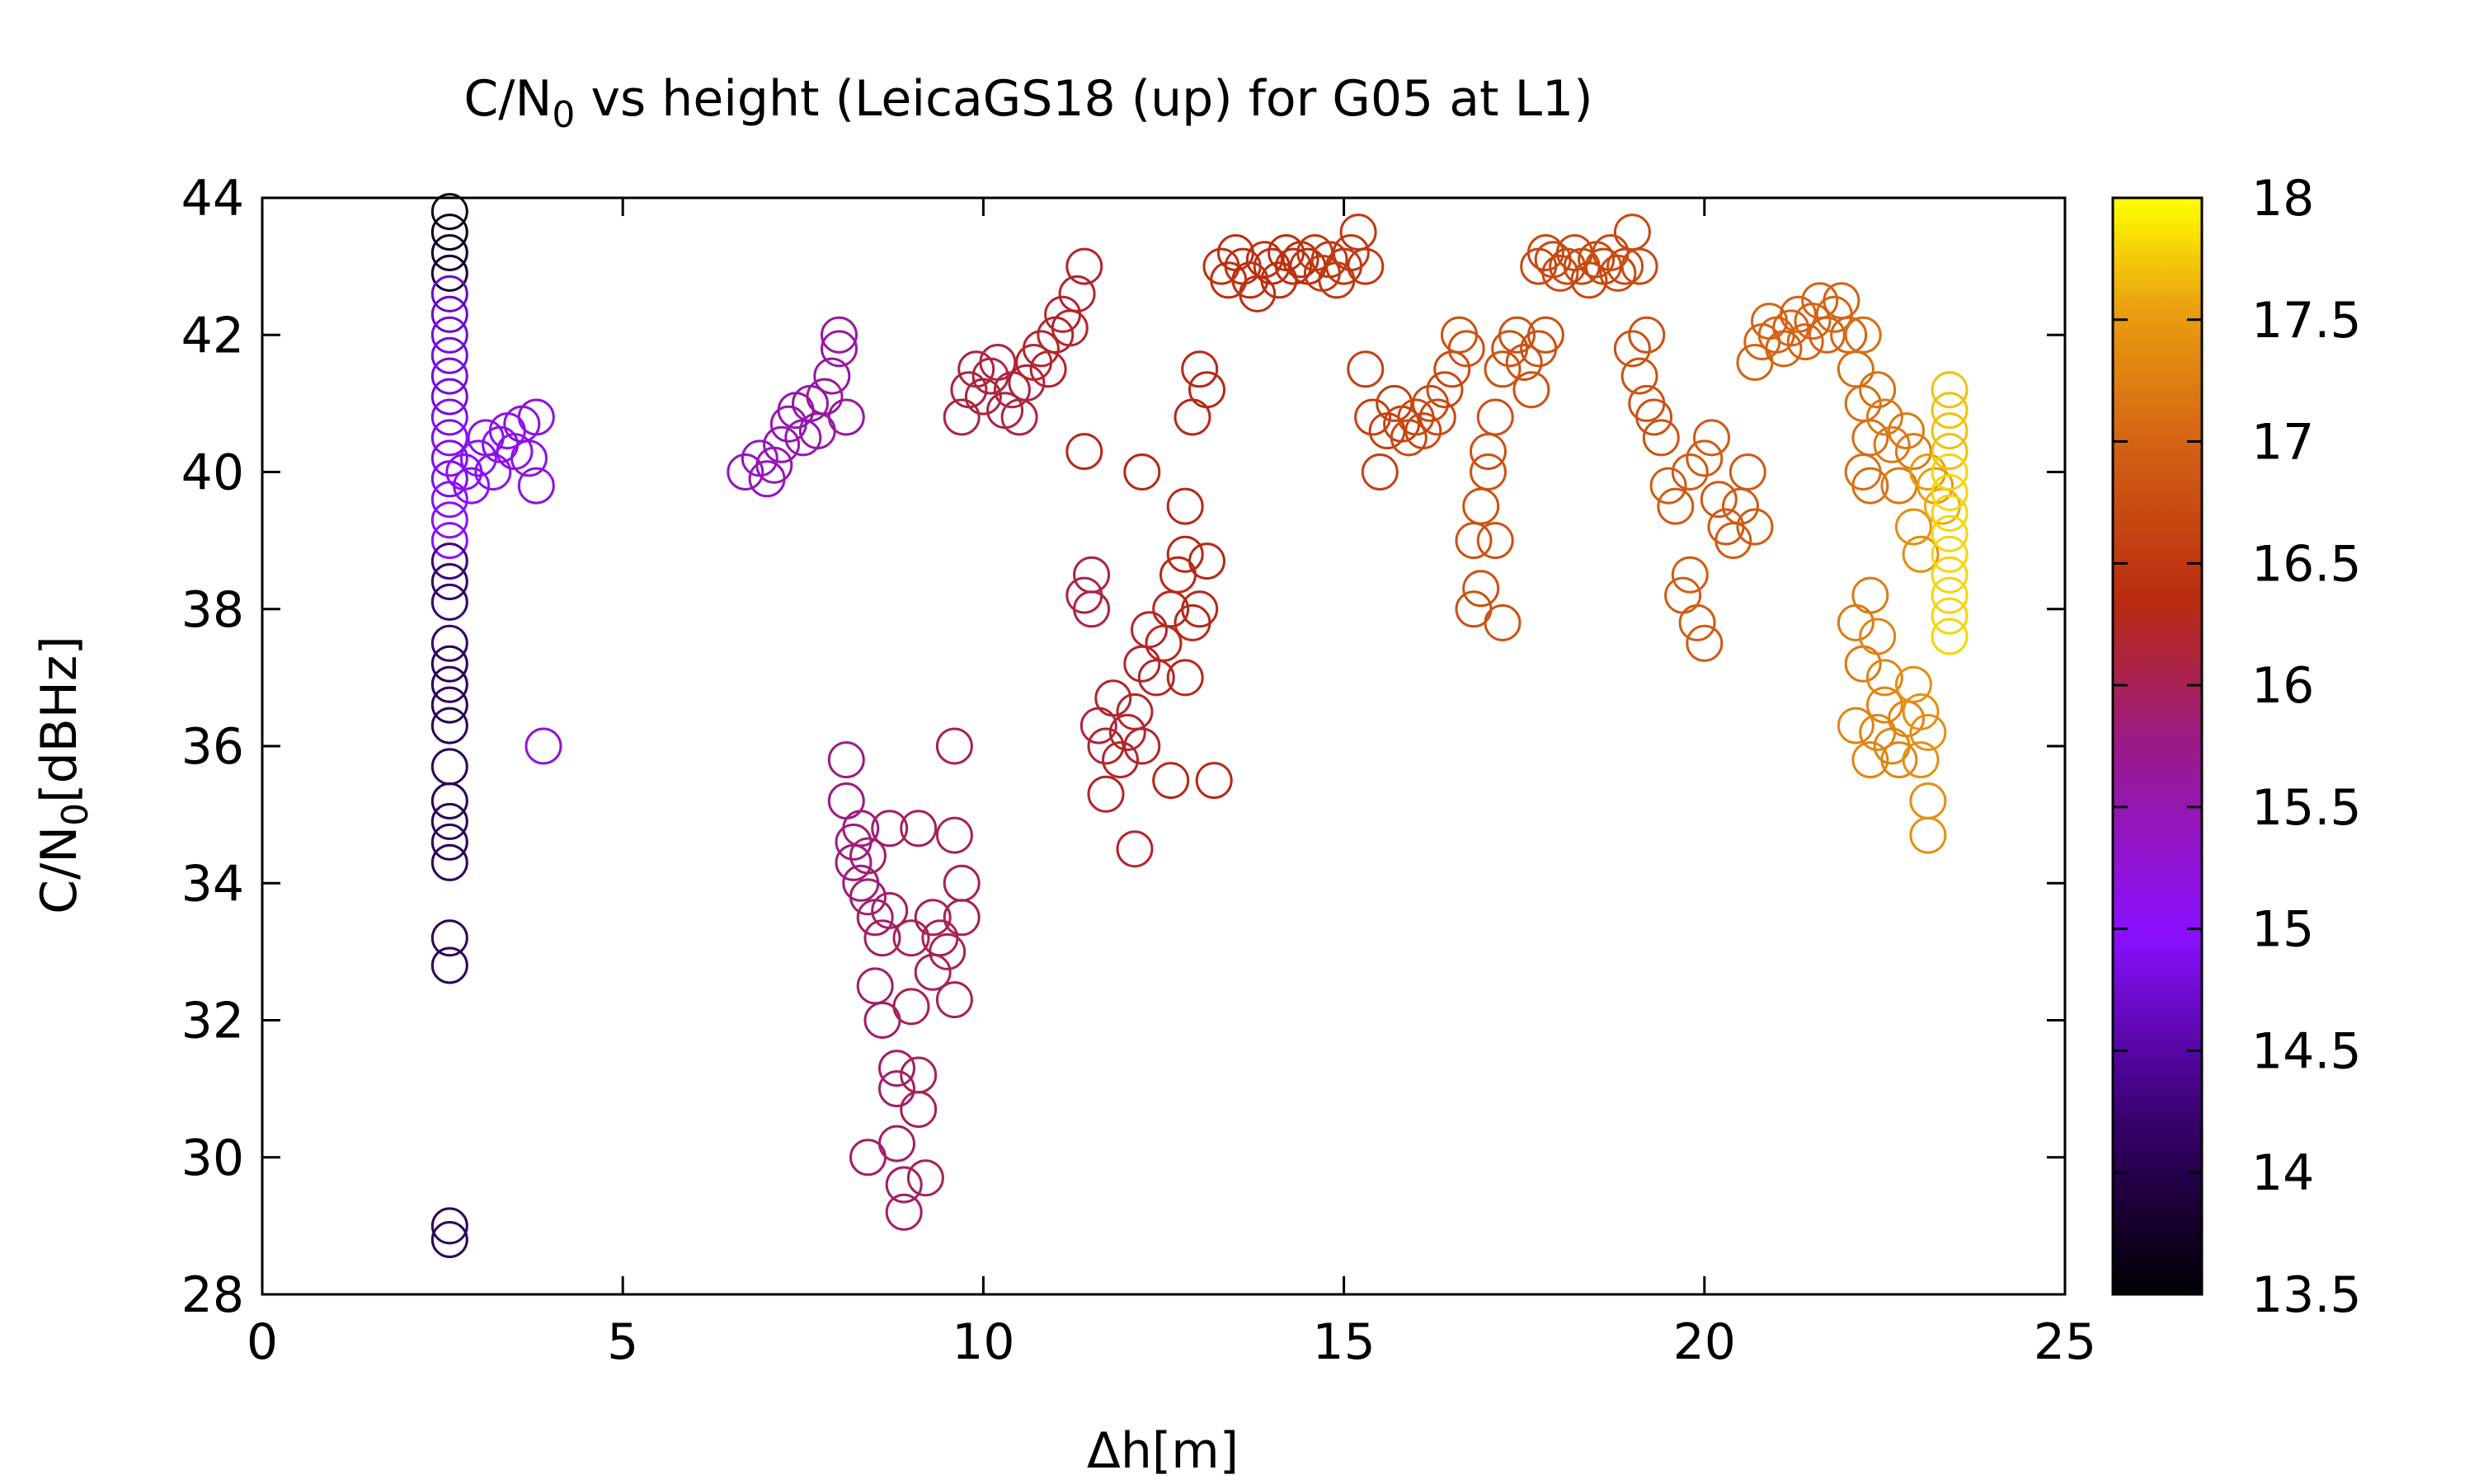  I want to click on colorbar-tick-label: 14.5, so click(2306, 1051).